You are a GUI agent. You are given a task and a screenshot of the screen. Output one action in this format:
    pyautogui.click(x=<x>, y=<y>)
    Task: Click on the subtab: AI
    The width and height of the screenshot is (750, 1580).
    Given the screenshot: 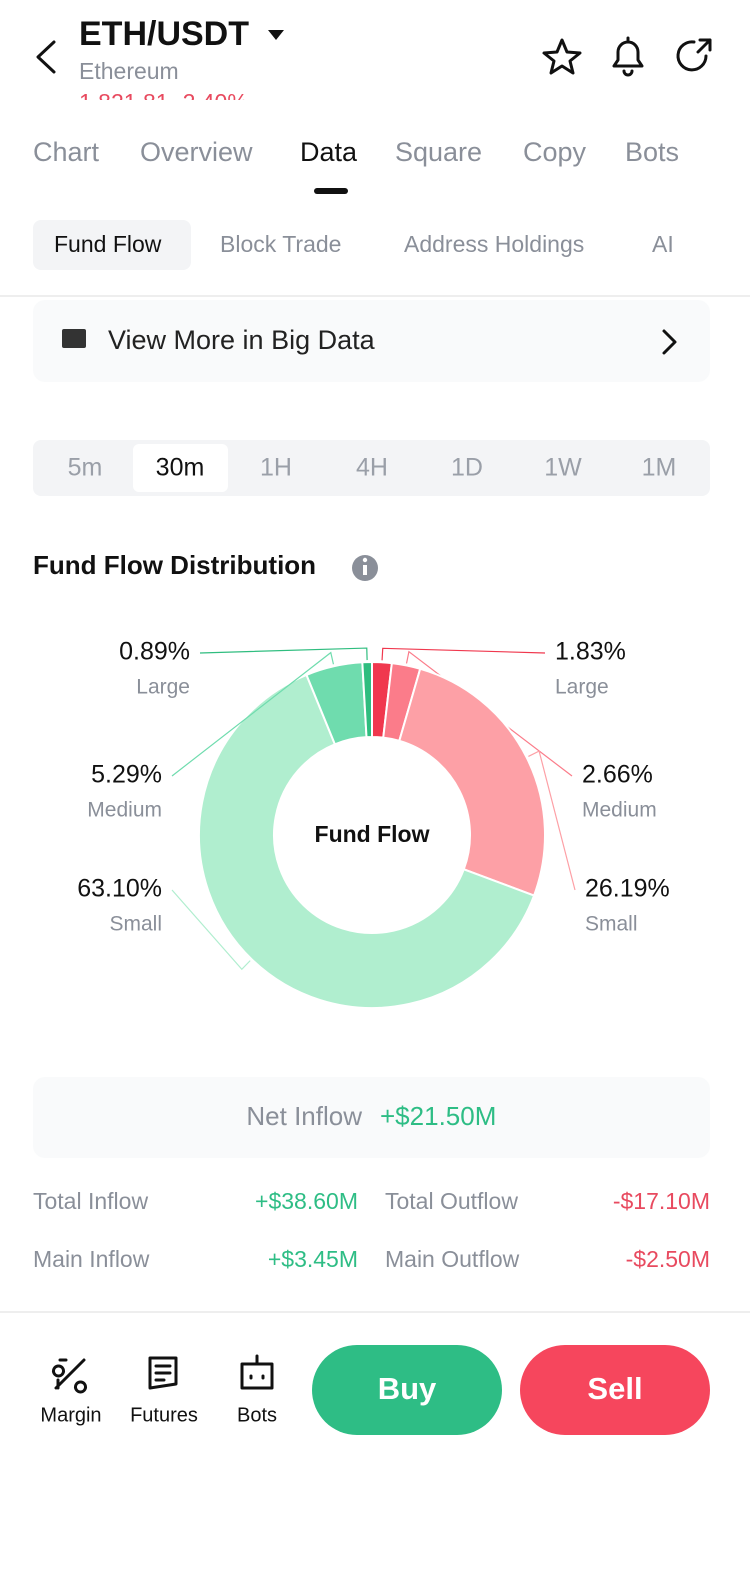 What is the action you would take?
    pyautogui.click(x=663, y=244)
    